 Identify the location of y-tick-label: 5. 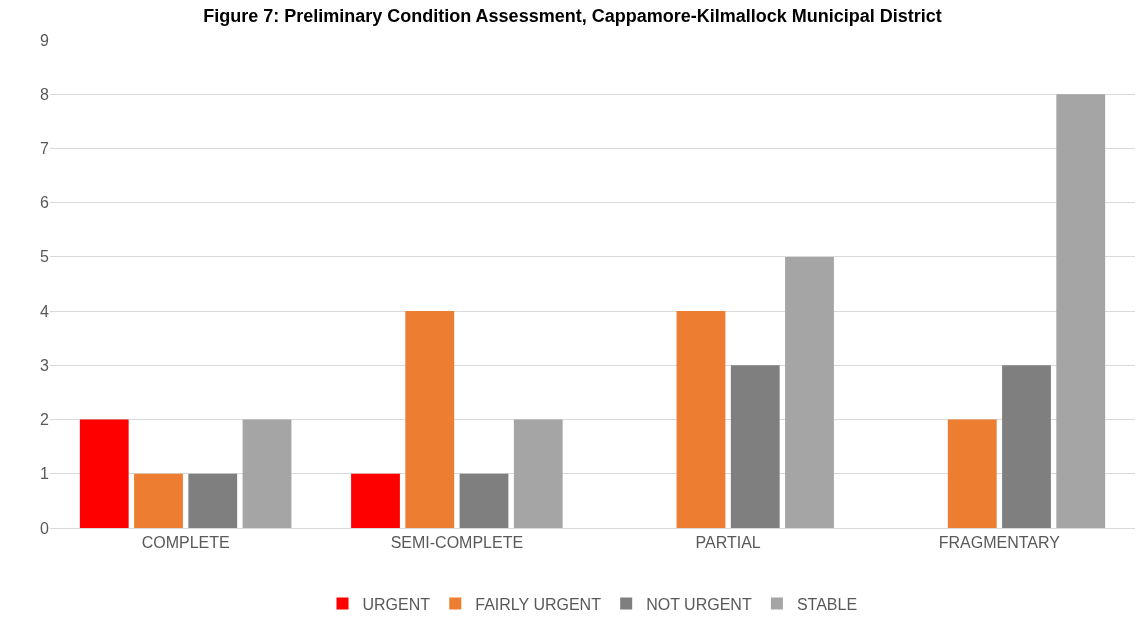
(45, 257).